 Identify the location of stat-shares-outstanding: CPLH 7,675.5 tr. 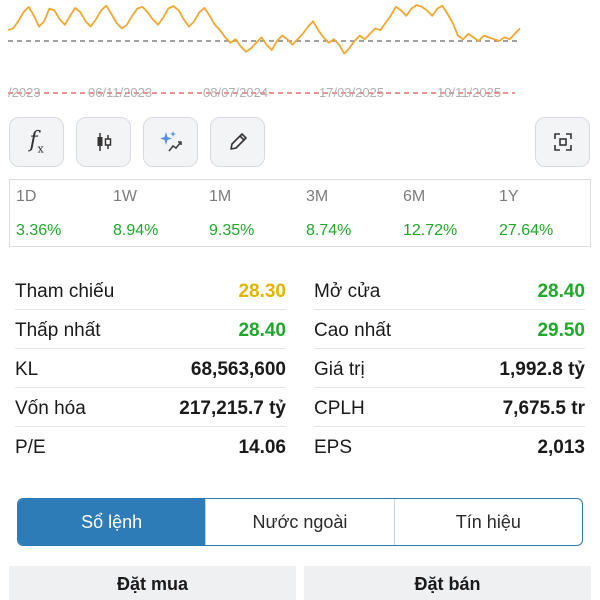
(449, 407).